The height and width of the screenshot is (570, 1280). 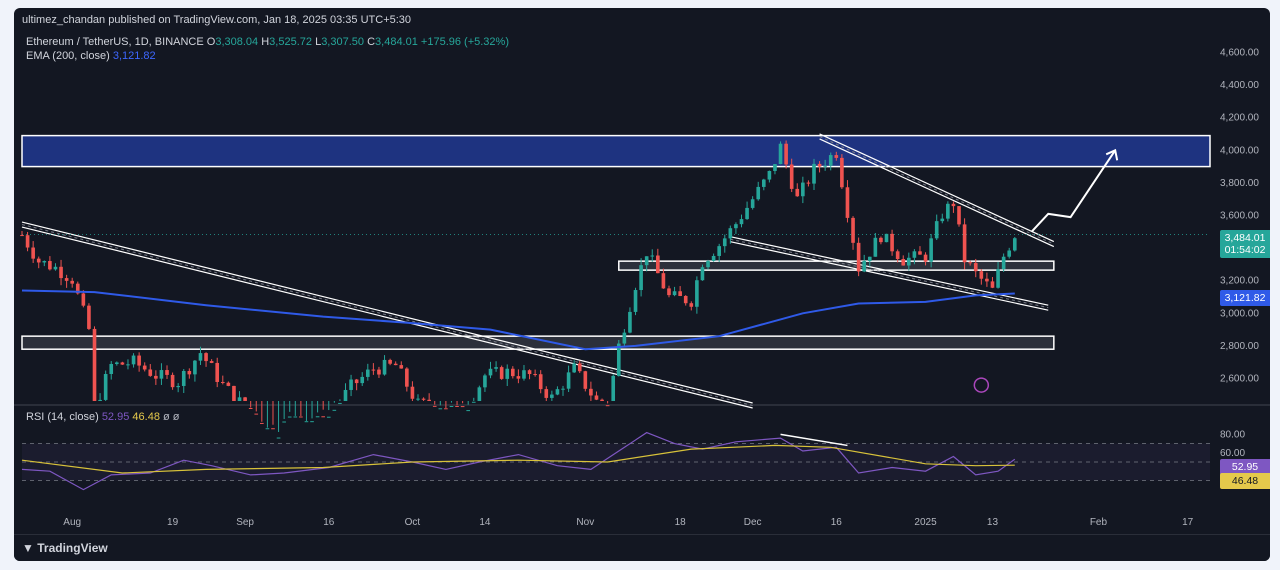 What do you see at coordinates (753, 522) in the screenshot?
I see `time-tick-label: Dec` at bounding box center [753, 522].